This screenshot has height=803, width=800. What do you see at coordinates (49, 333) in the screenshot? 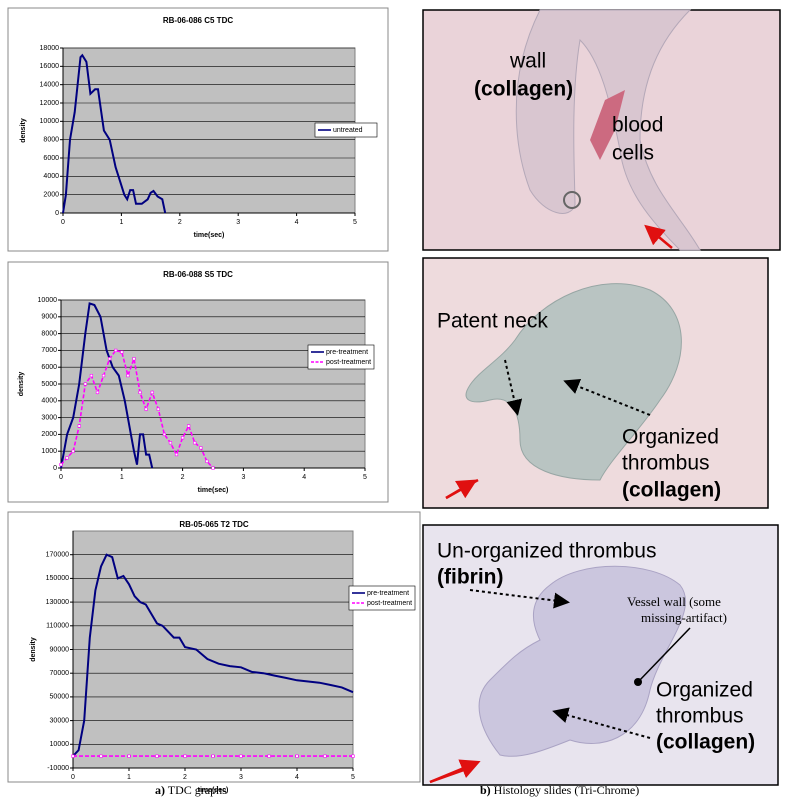
I see `y-tick-label: 8000` at bounding box center [49, 333].